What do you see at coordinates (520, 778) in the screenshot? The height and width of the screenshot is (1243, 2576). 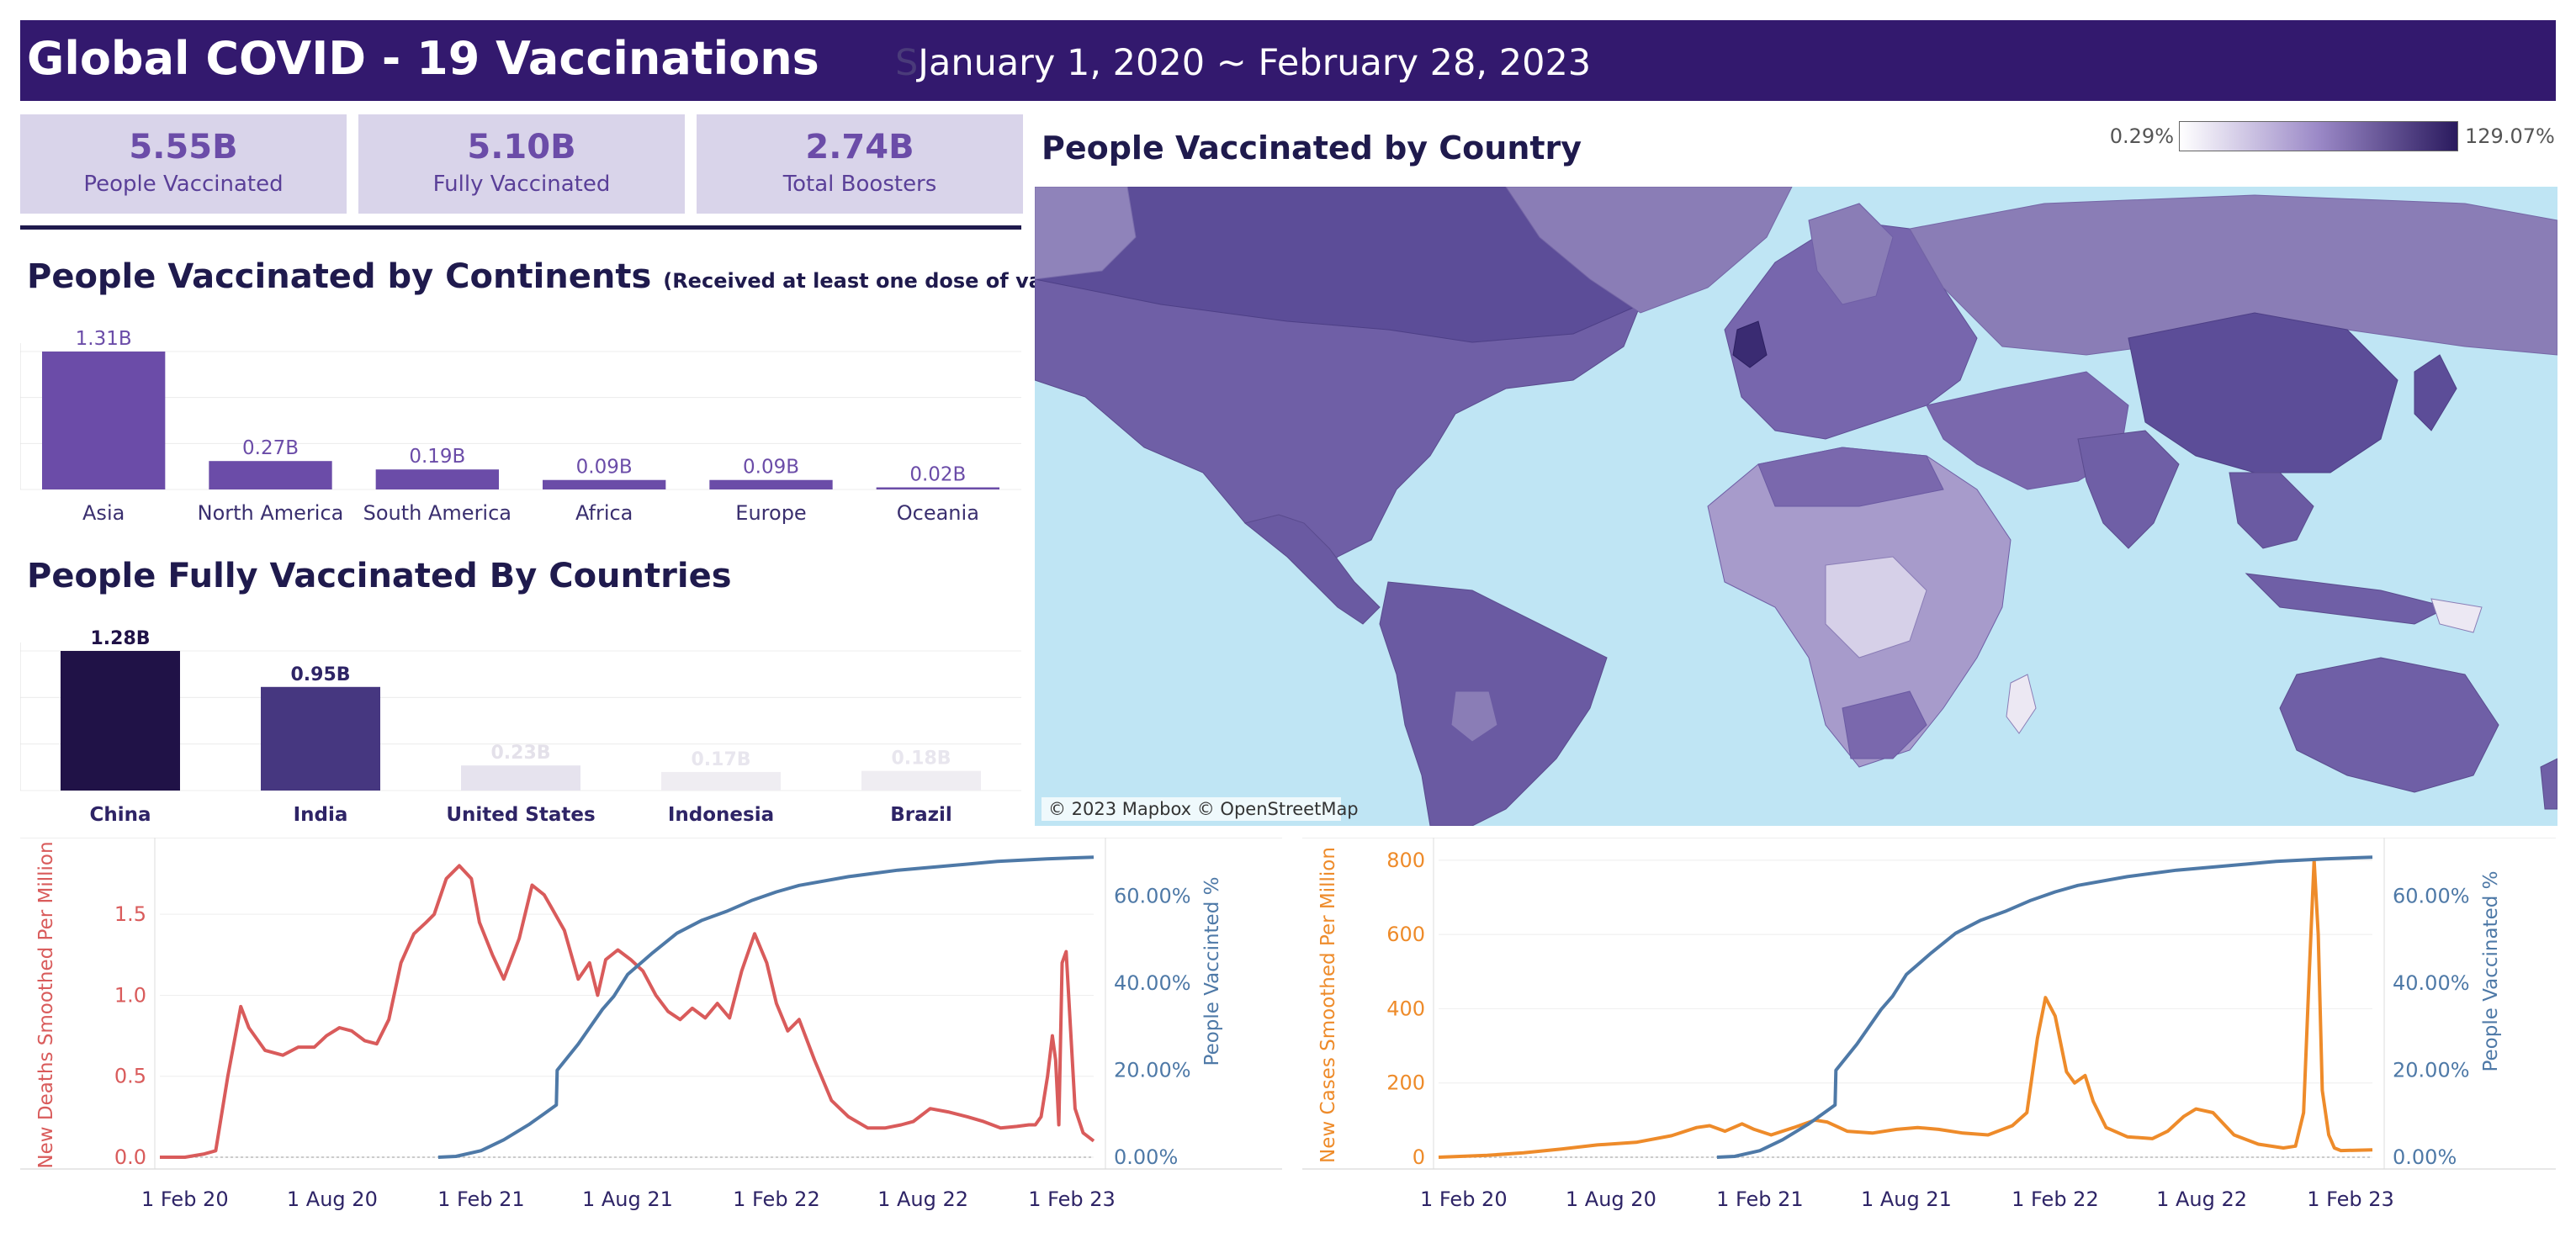 I see `bar-united-states` at bounding box center [520, 778].